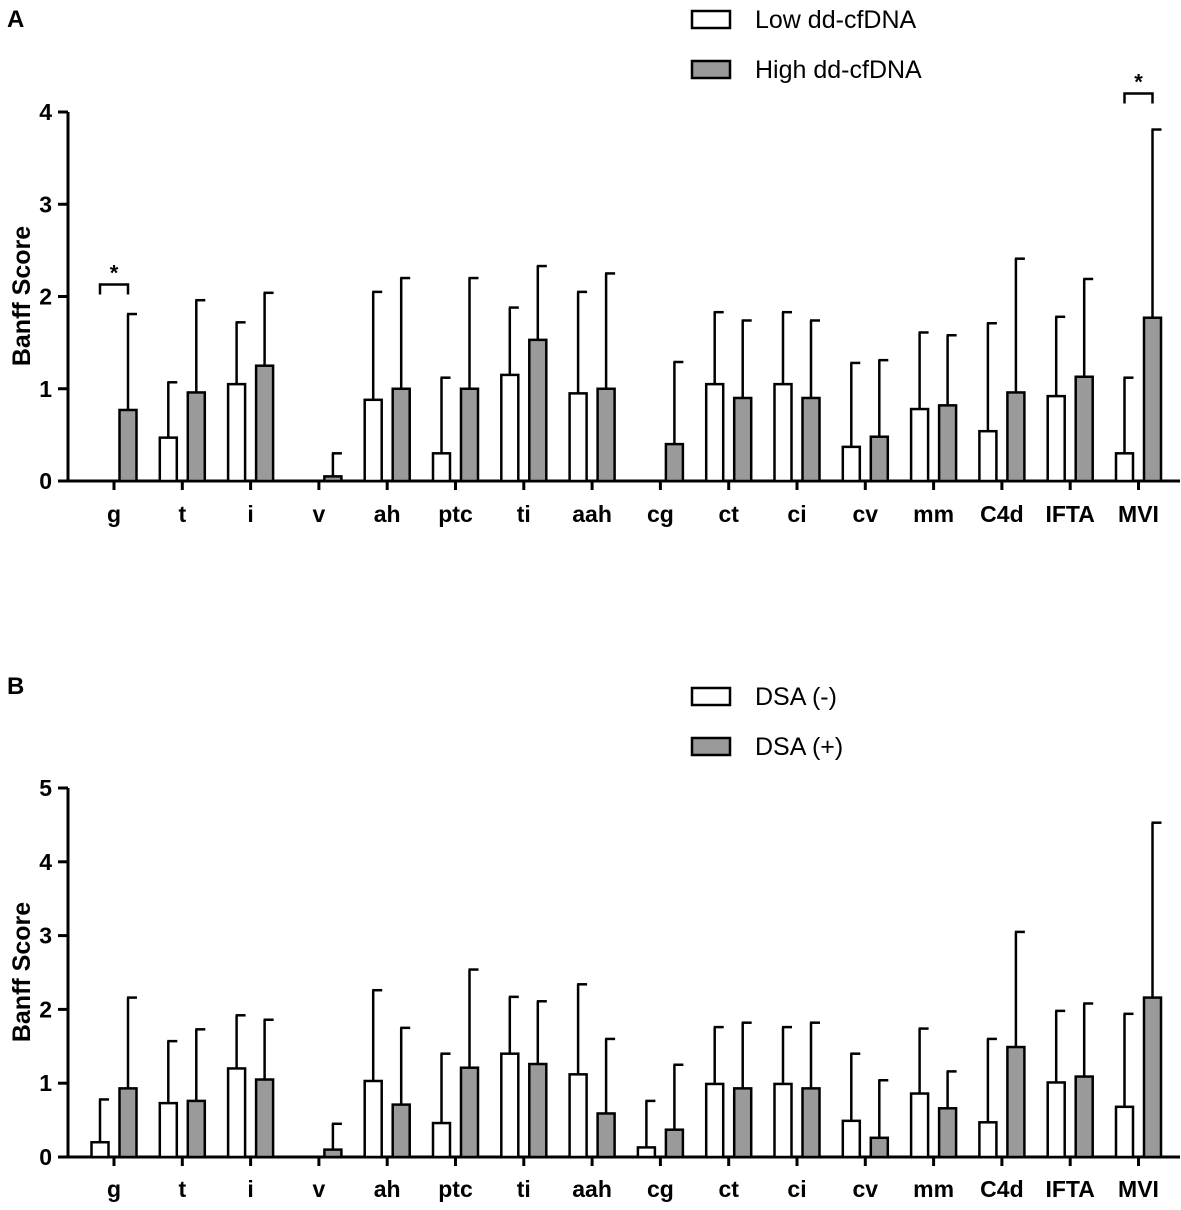 The width and height of the screenshot is (1181, 1210). What do you see at coordinates (796, 514) in the screenshot?
I see `x-tick-label: ci` at bounding box center [796, 514].